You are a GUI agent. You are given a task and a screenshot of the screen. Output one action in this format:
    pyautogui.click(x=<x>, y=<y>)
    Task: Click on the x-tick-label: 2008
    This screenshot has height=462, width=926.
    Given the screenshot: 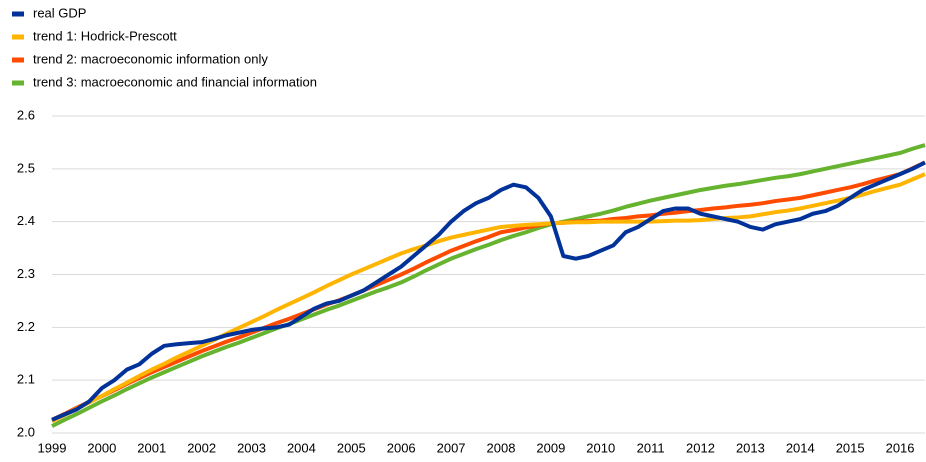 What is the action you would take?
    pyautogui.click(x=501, y=447)
    